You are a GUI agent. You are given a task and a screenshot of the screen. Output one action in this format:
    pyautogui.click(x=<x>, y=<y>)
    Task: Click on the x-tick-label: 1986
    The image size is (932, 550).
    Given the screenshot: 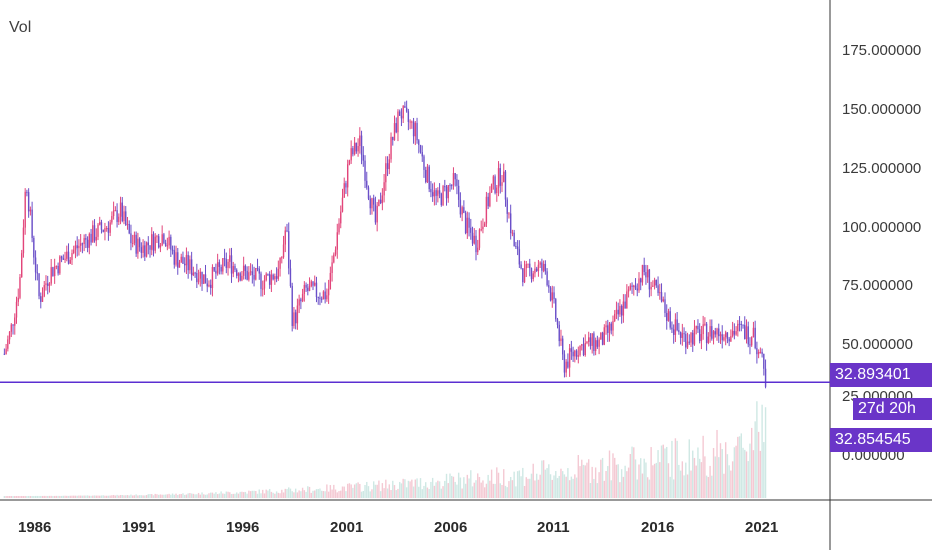 What is the action you would take?
    pyautogui.click(x=34, y=527)
    